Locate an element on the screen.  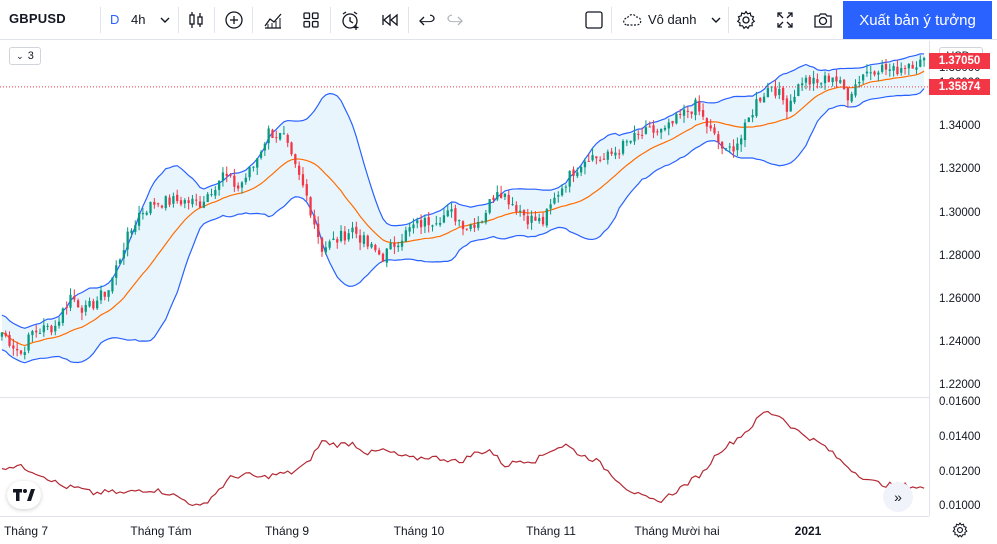
undo-icon is located at coordinates (427, 20).